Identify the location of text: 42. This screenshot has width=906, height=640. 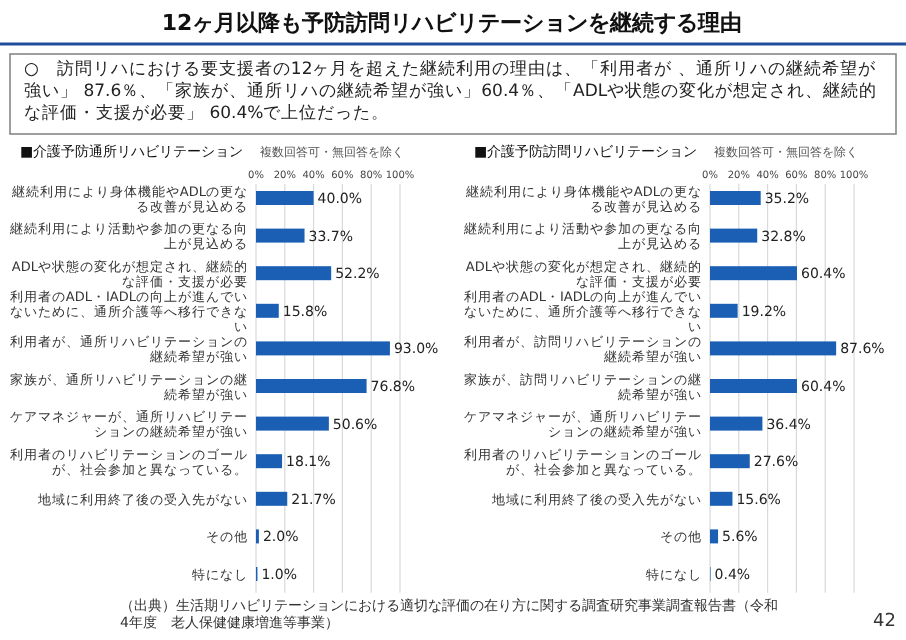
(884, 622).